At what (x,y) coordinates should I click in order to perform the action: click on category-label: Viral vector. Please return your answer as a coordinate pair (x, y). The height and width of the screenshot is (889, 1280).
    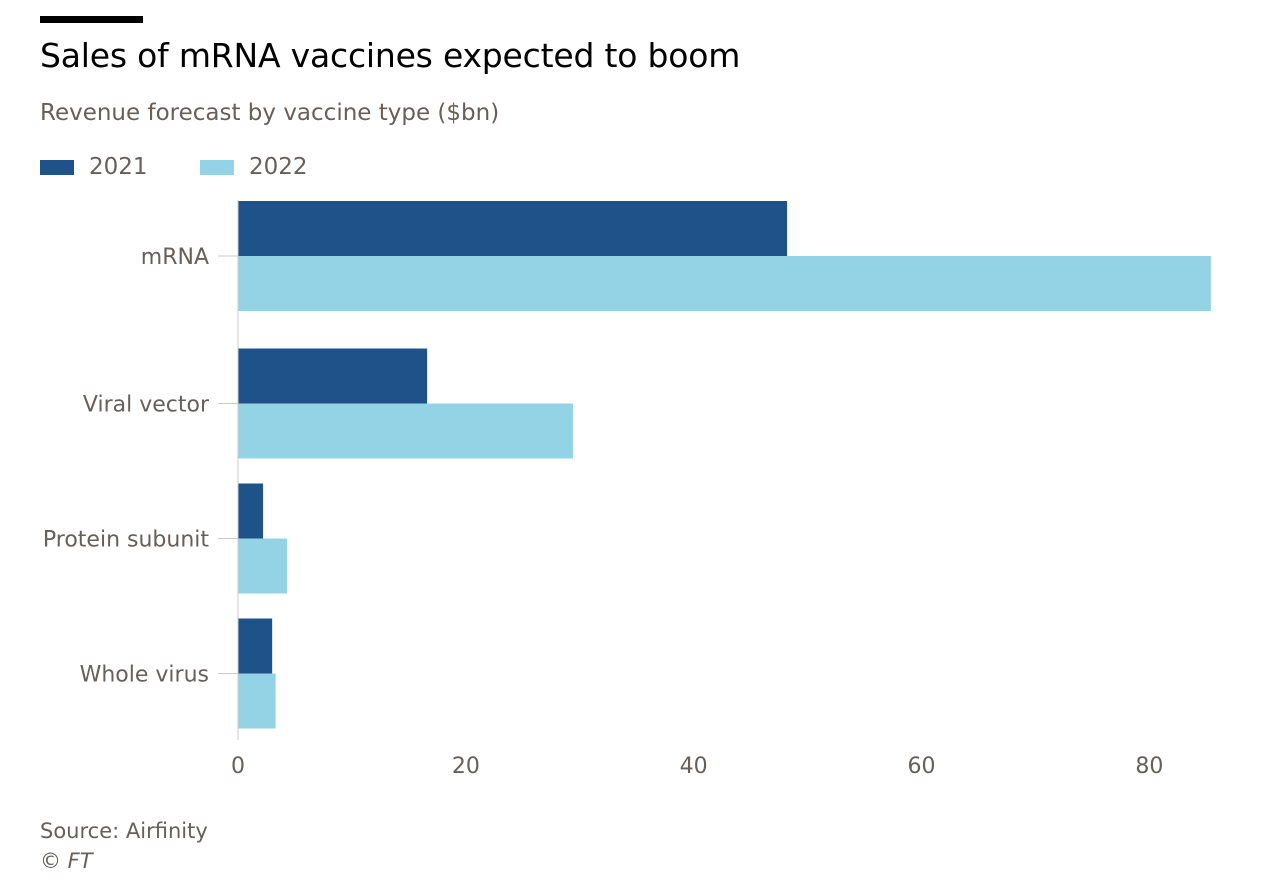
    Looking at the image, I should click on (146, 405).